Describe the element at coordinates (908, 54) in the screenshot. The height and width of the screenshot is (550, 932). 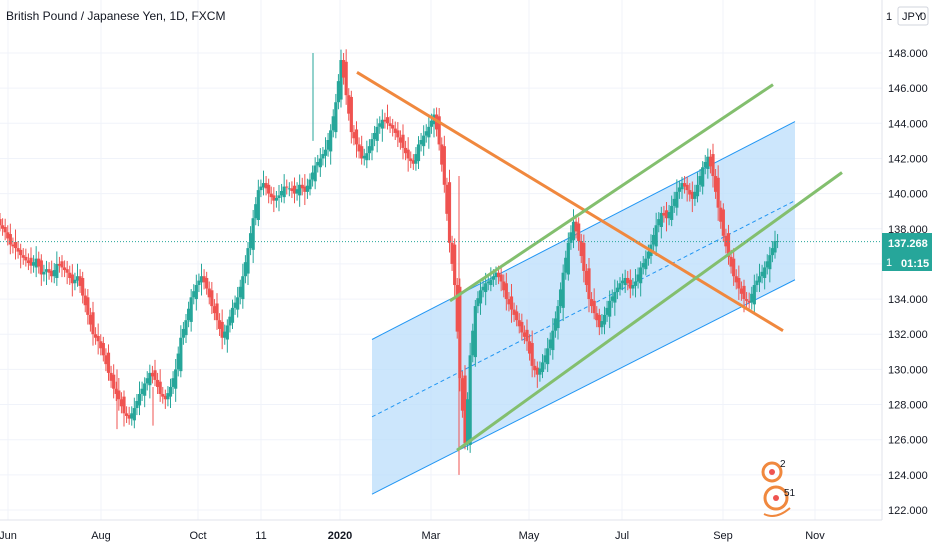
I see `y-tick-label: 148.000` at that location.